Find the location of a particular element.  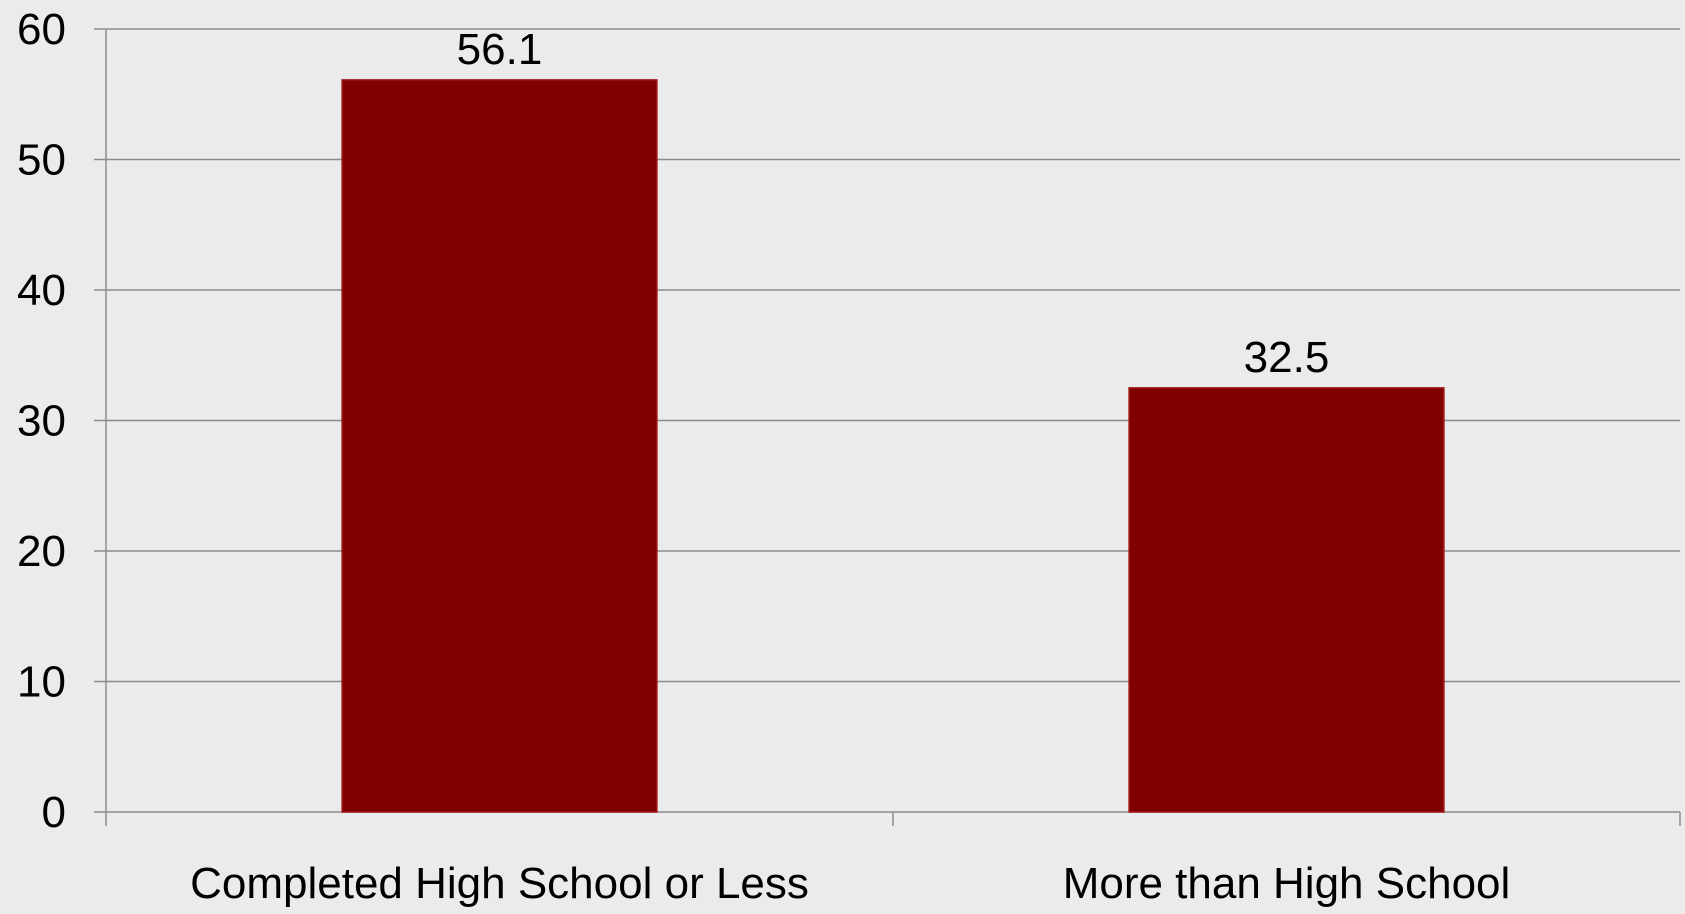

x-category-label: Completed High School or Less is located at coordinates (499, 883).